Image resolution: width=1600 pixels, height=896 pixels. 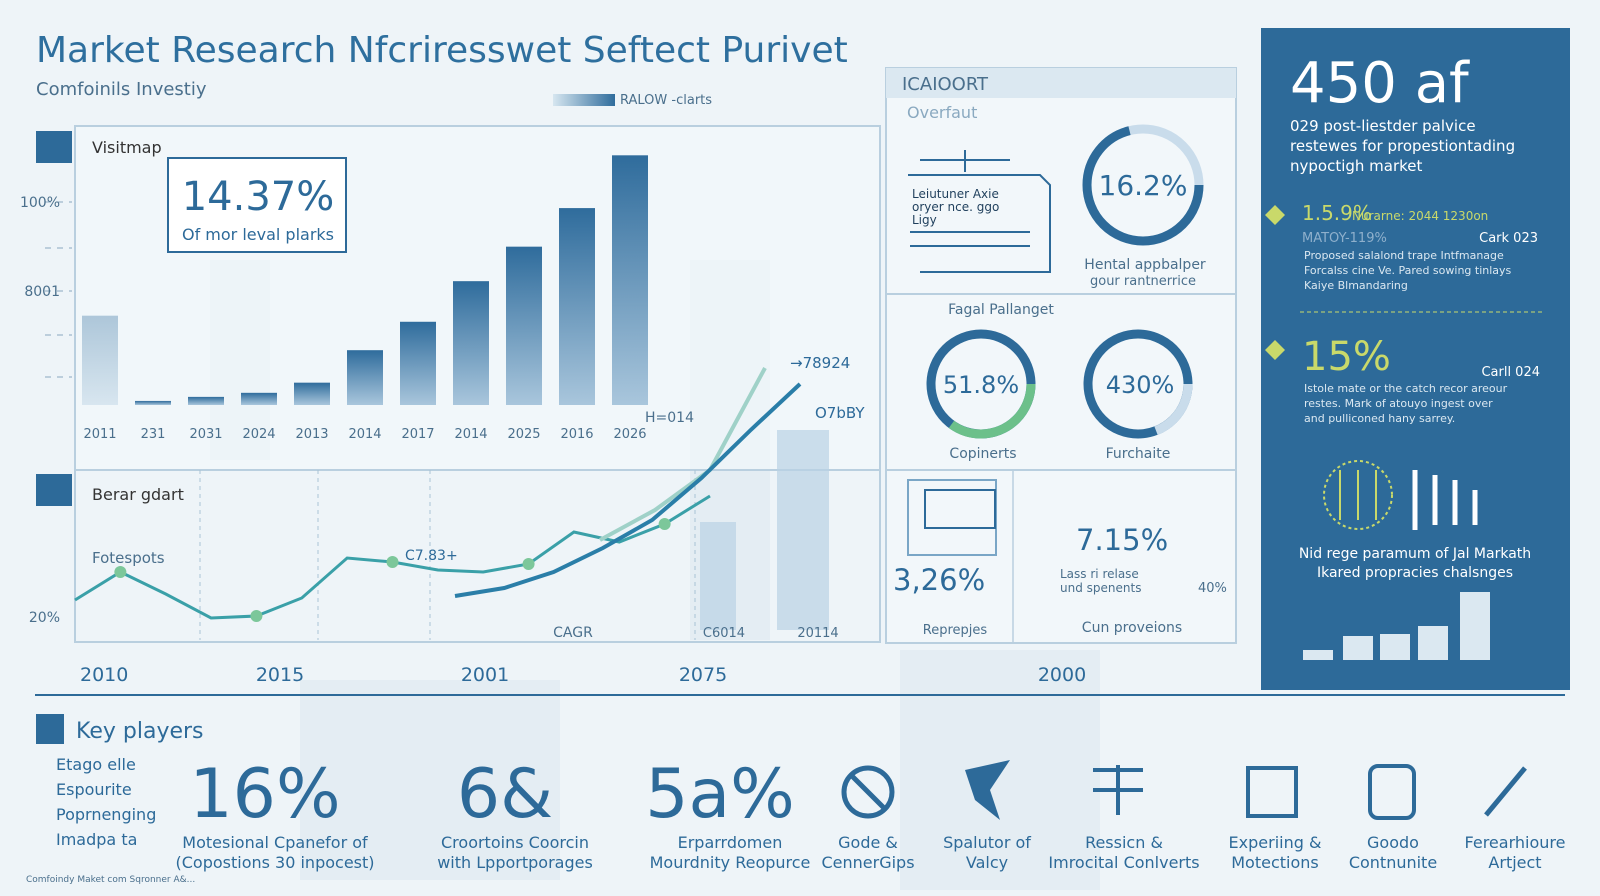 What do you see at coordinates (96, 764) in the screenshot?
I see `list-item: Etago elle` at bounding box center [96, 764].